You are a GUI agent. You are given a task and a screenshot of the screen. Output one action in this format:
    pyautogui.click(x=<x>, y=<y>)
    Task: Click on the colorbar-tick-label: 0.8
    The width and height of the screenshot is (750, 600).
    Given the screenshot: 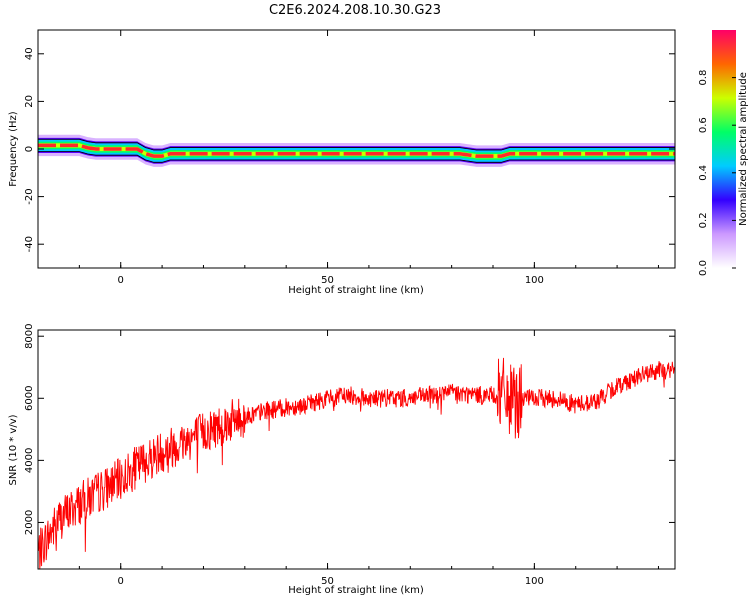 What is the action you would take?
    pyautogui.click(x=703, y=78)
    